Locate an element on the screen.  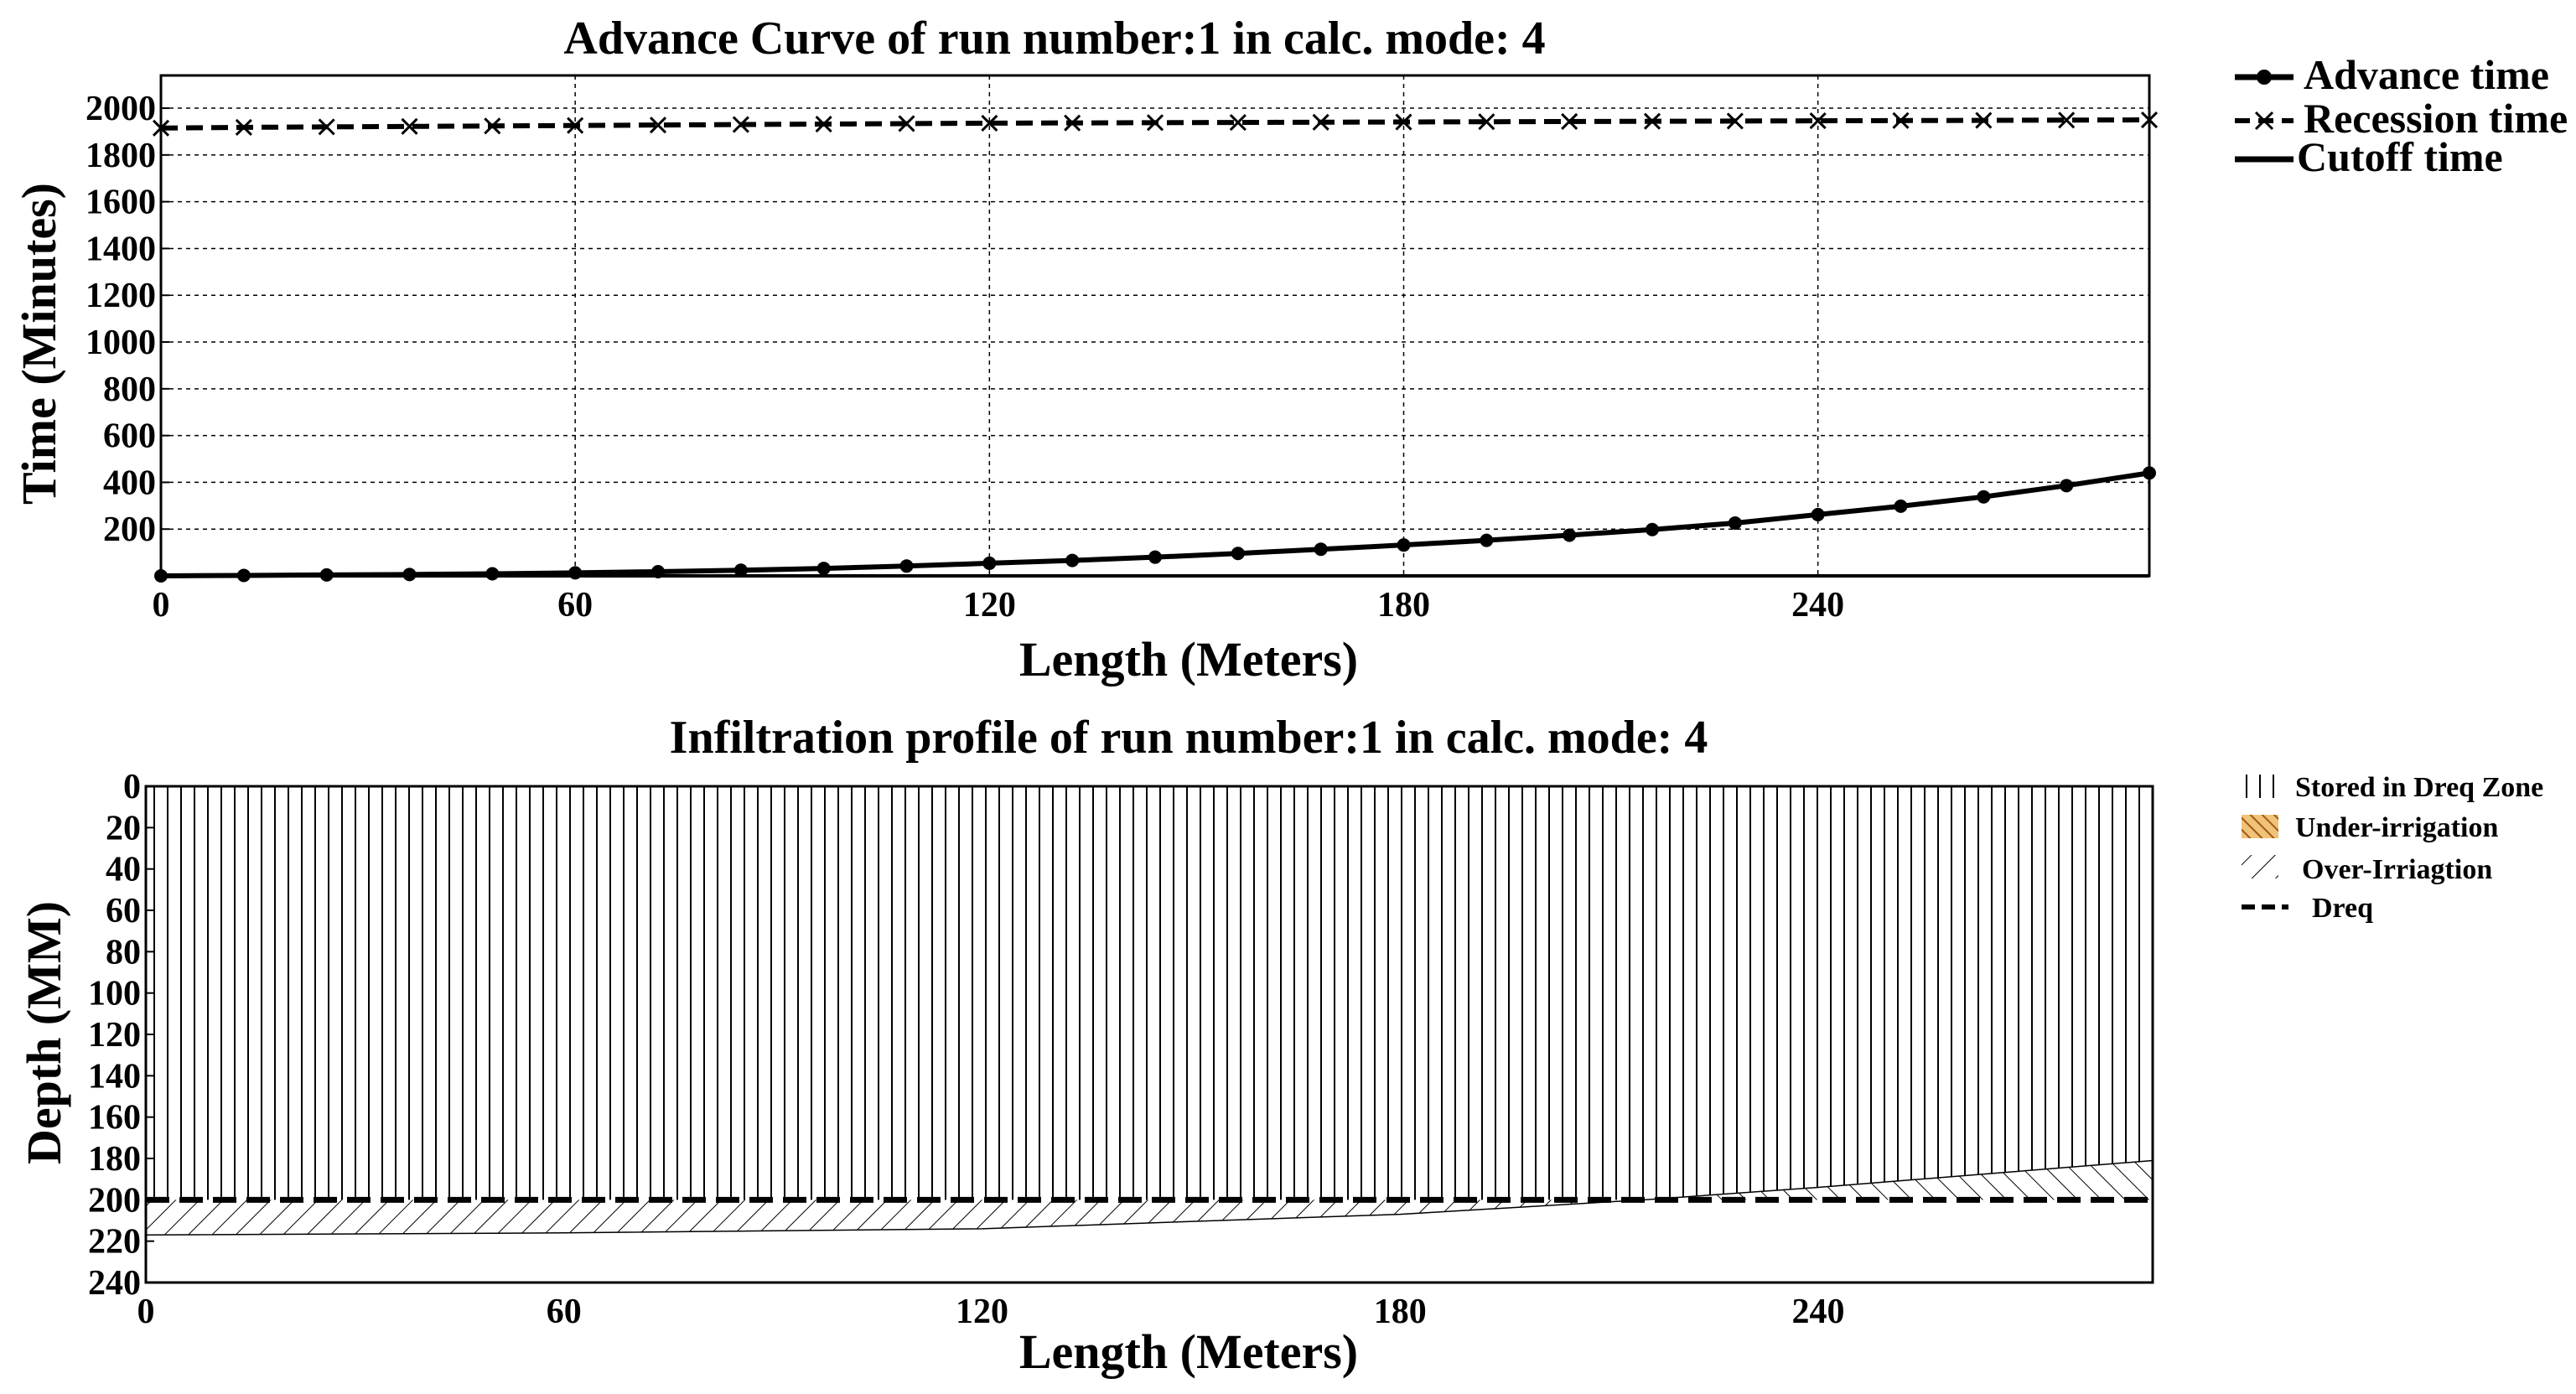
infiltration-y-tick-label: 120 is located at coordinates (115, 1035).